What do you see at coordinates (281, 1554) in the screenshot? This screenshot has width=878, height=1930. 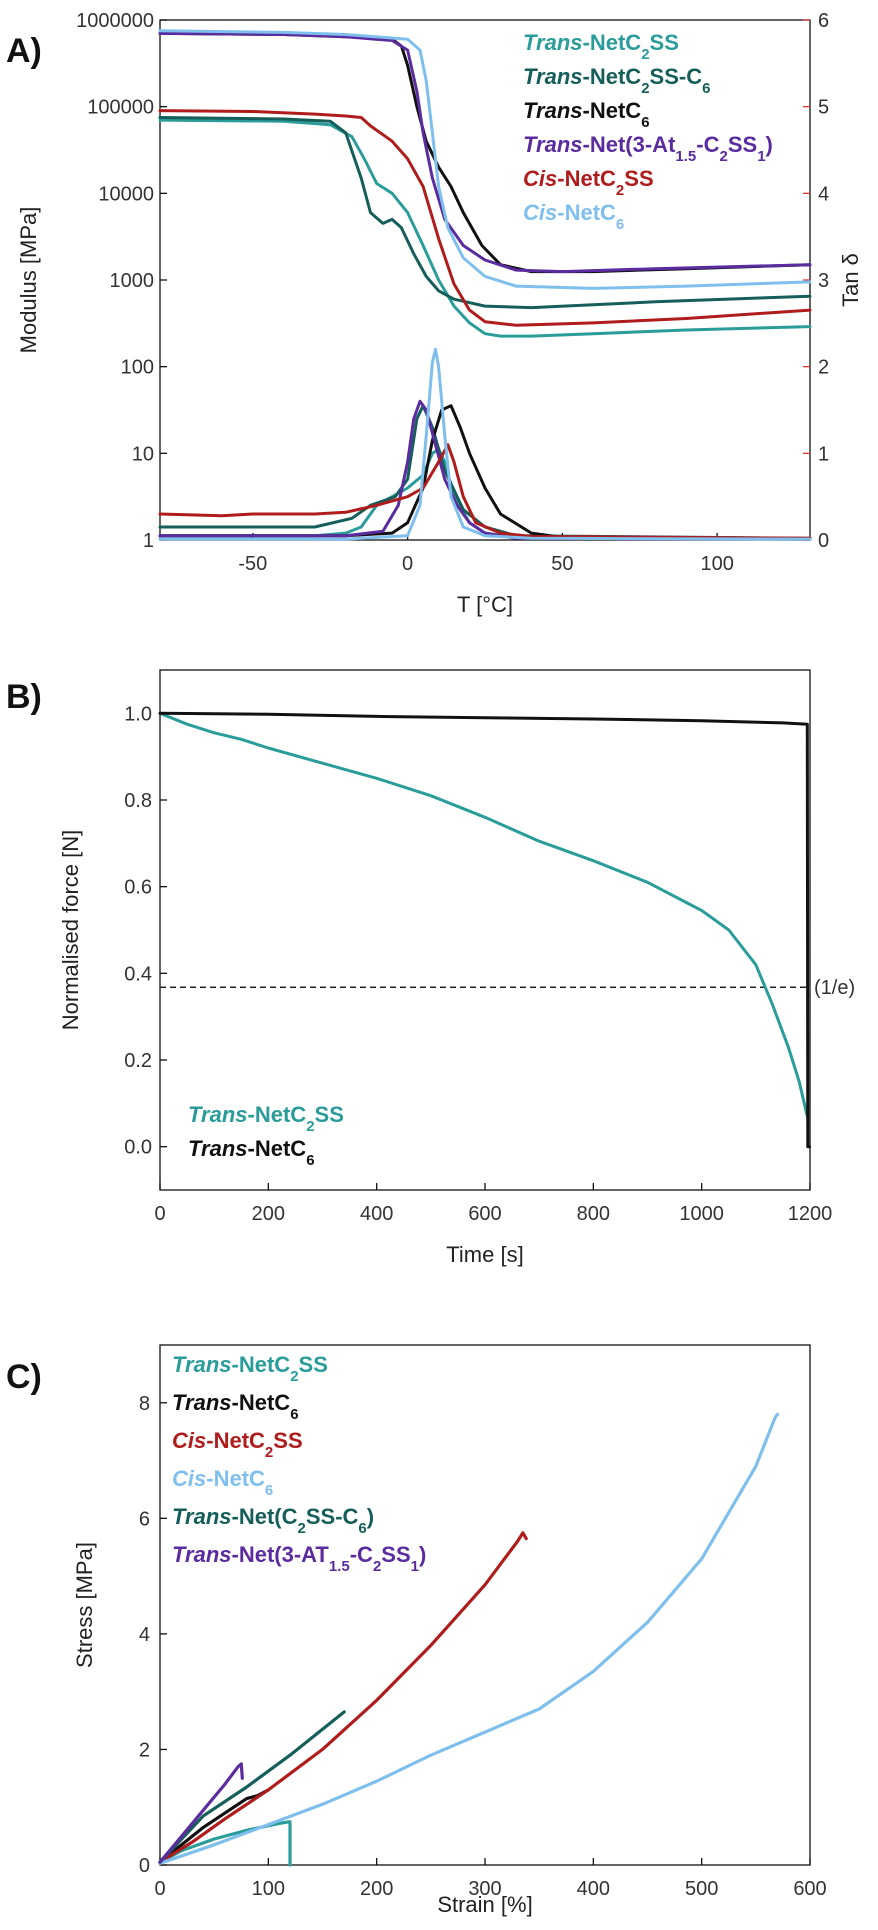 I see `legend-text-part: -Net(3-AT` at bounding box center [281, 1554].